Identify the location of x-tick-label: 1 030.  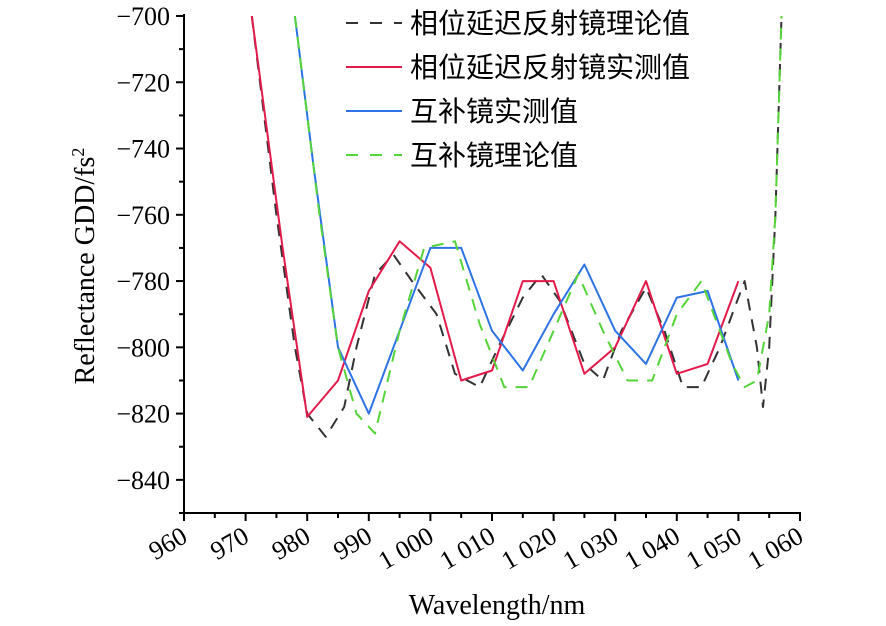
(590, 548).